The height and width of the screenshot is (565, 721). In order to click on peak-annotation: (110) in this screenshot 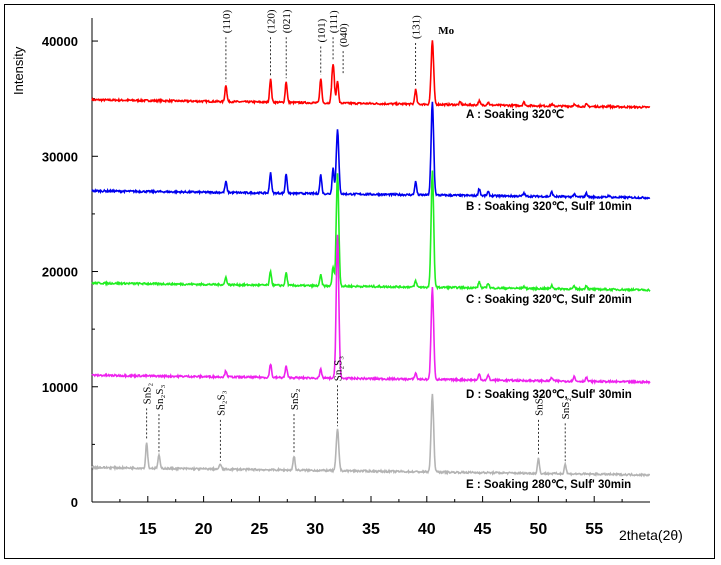, I will do `click(227, 22)`.